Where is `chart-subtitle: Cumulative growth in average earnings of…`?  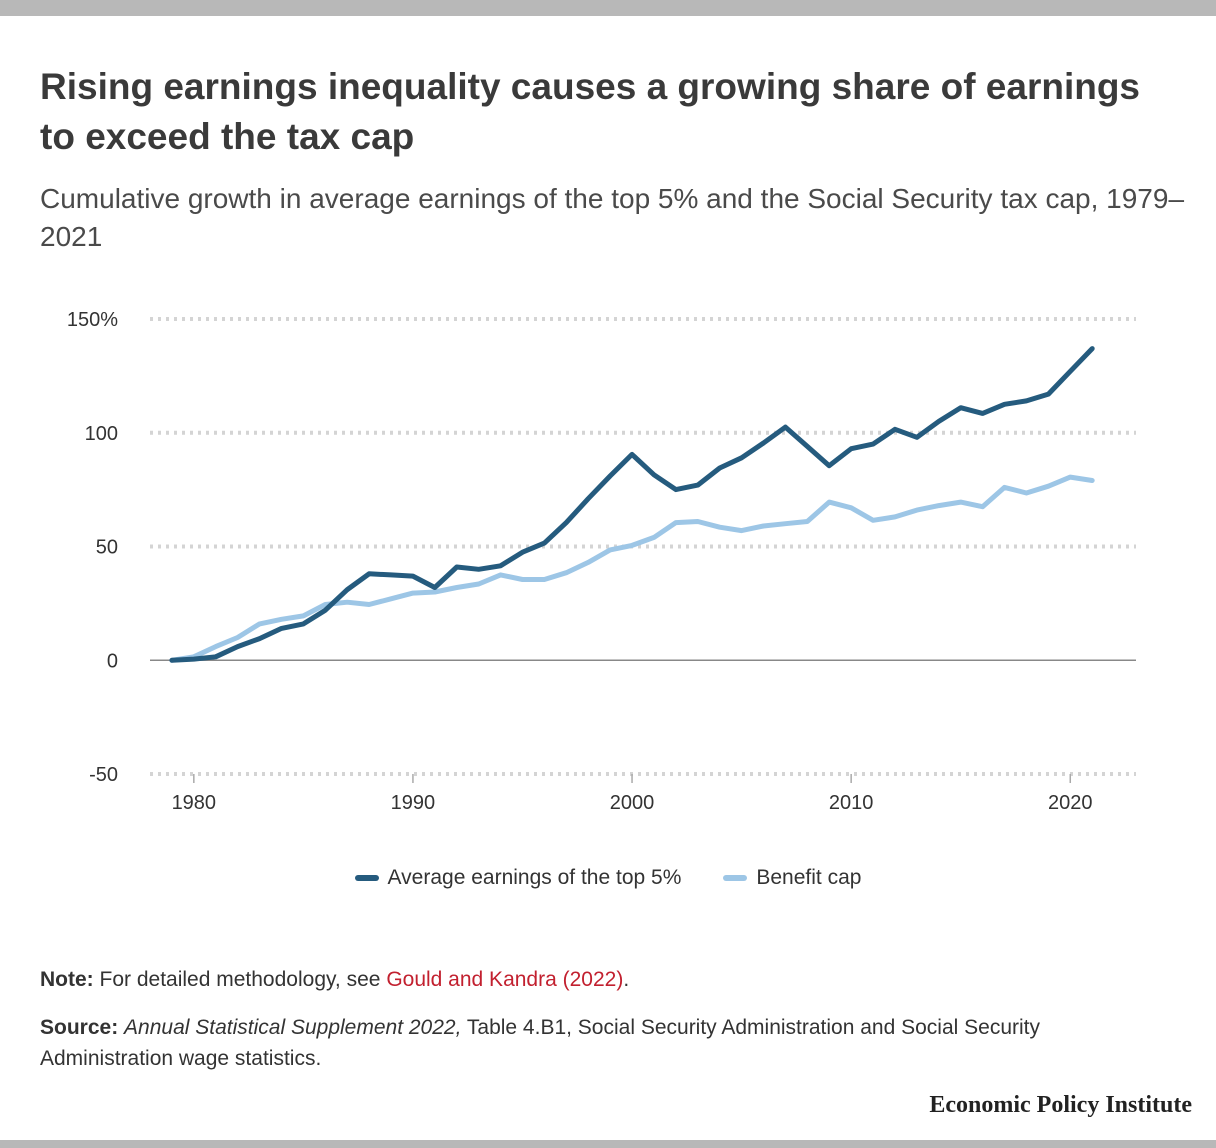
chart-subtitle: Cumulative growth in average earnings of… is located at coordinates (612, 217).